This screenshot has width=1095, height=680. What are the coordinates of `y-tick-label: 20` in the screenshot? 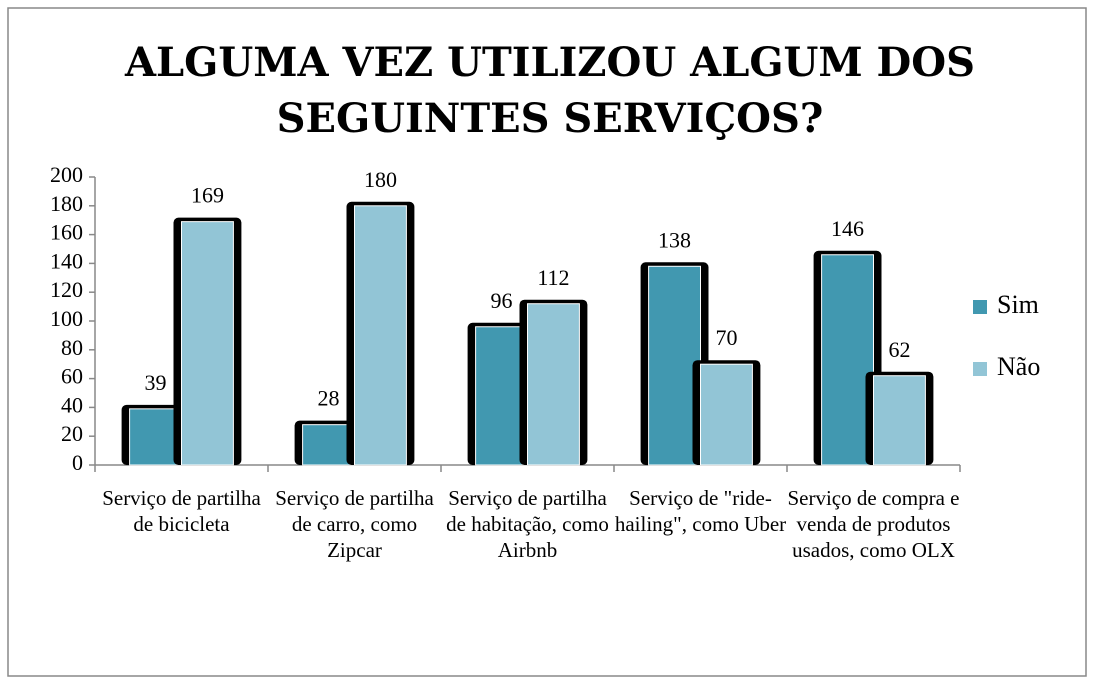 It's located at (72, 433).